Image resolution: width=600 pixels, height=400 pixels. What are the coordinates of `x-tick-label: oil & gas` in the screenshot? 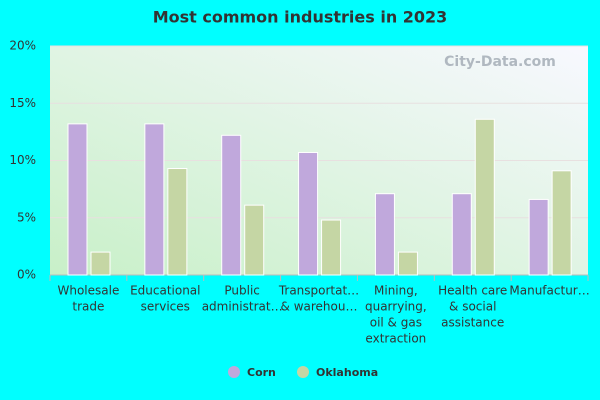 It's located at (396, 323).